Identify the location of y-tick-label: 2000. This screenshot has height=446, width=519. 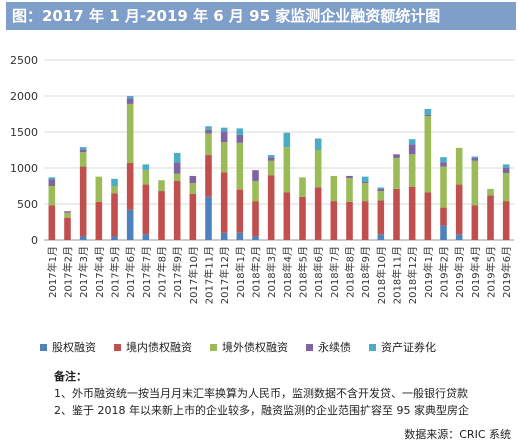
(24, 96).